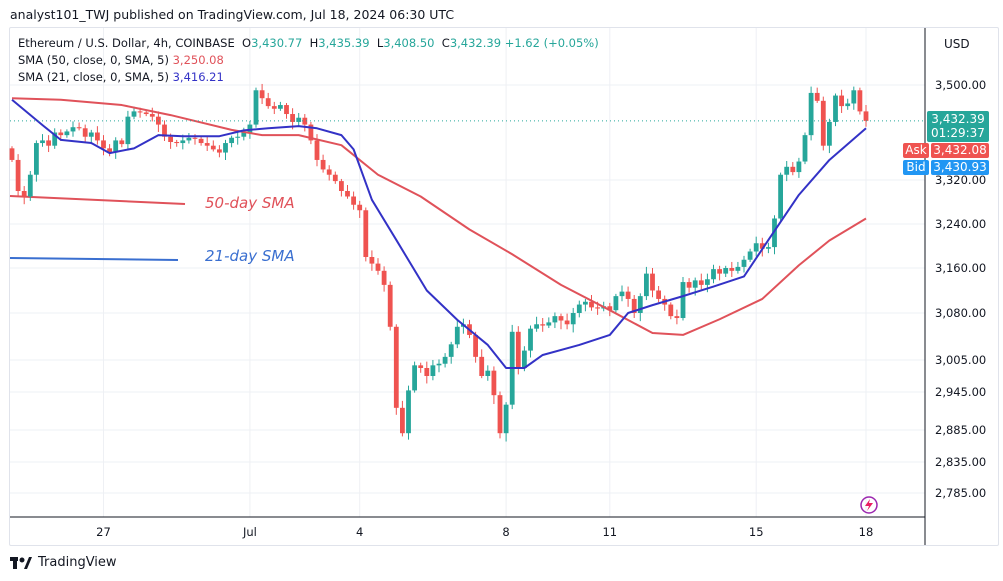 The height and width of the screenshot is (581, 1003). Describe the element at coordinates (198, 77) in the screenshot. I see `sma21-value: 3,416.21` at that location.